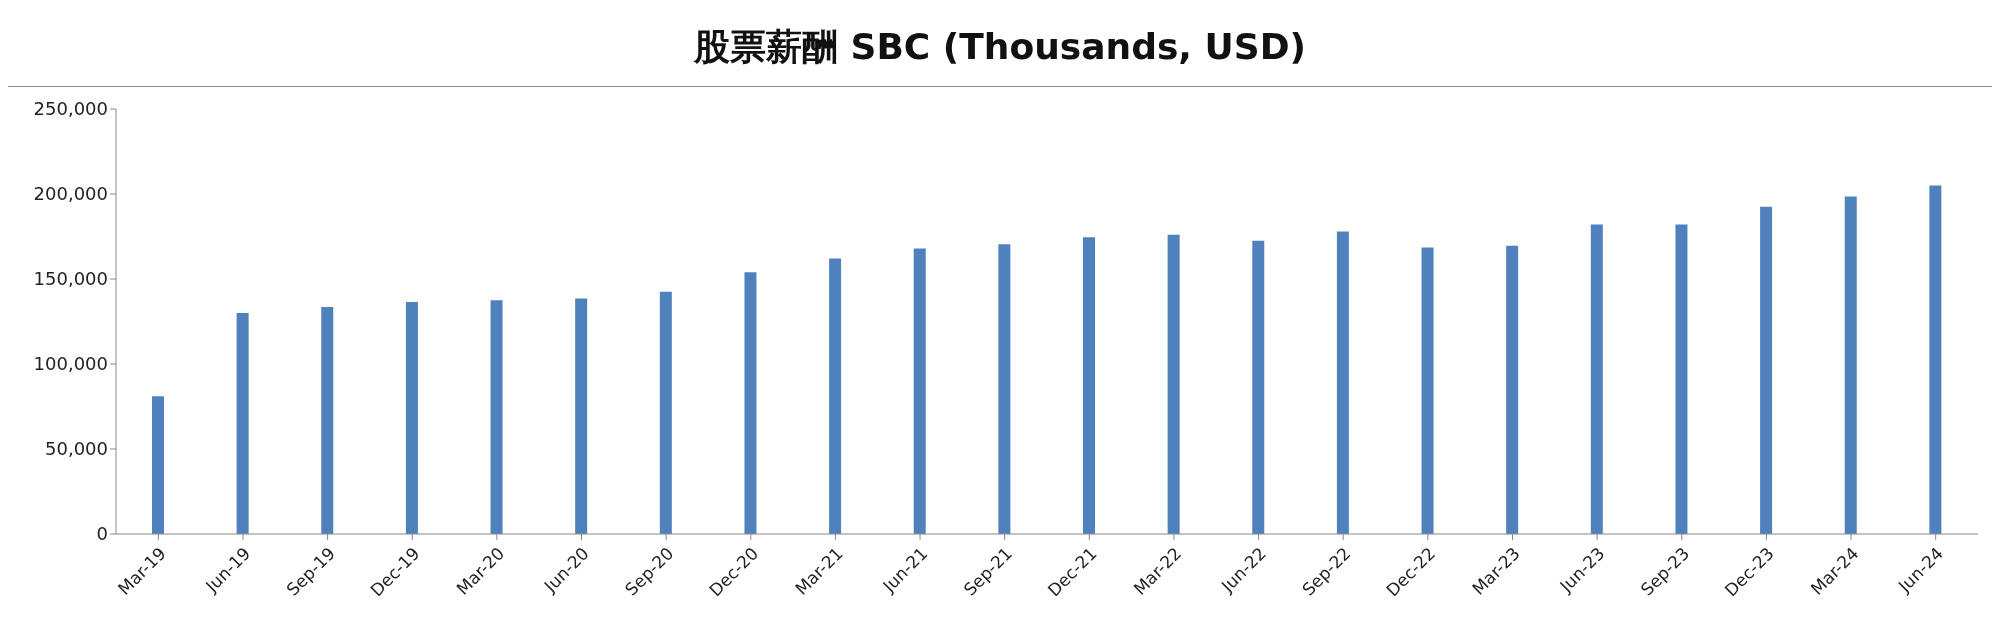 The height and width of the screenshot is (631, 2000). Describe the element at coordinates (70, 364) in the screenshot. I see `y-tick-label: 100,000` at that location.